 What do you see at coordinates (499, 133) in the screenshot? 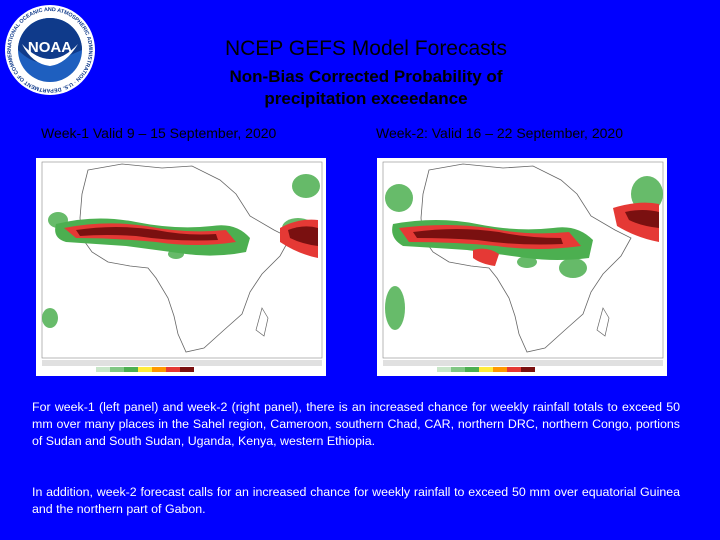
I see `week2-panel-label: Week-2: Valid 16 – 22 September, 2020` at bounding box center [499, 133].